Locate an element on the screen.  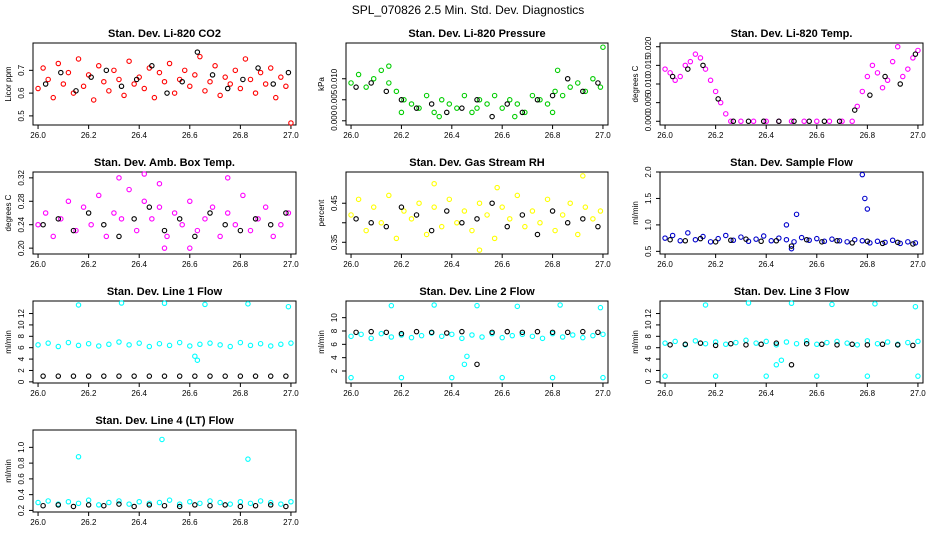
y-axis-label: degrees C is located at coordinates (635, 83).